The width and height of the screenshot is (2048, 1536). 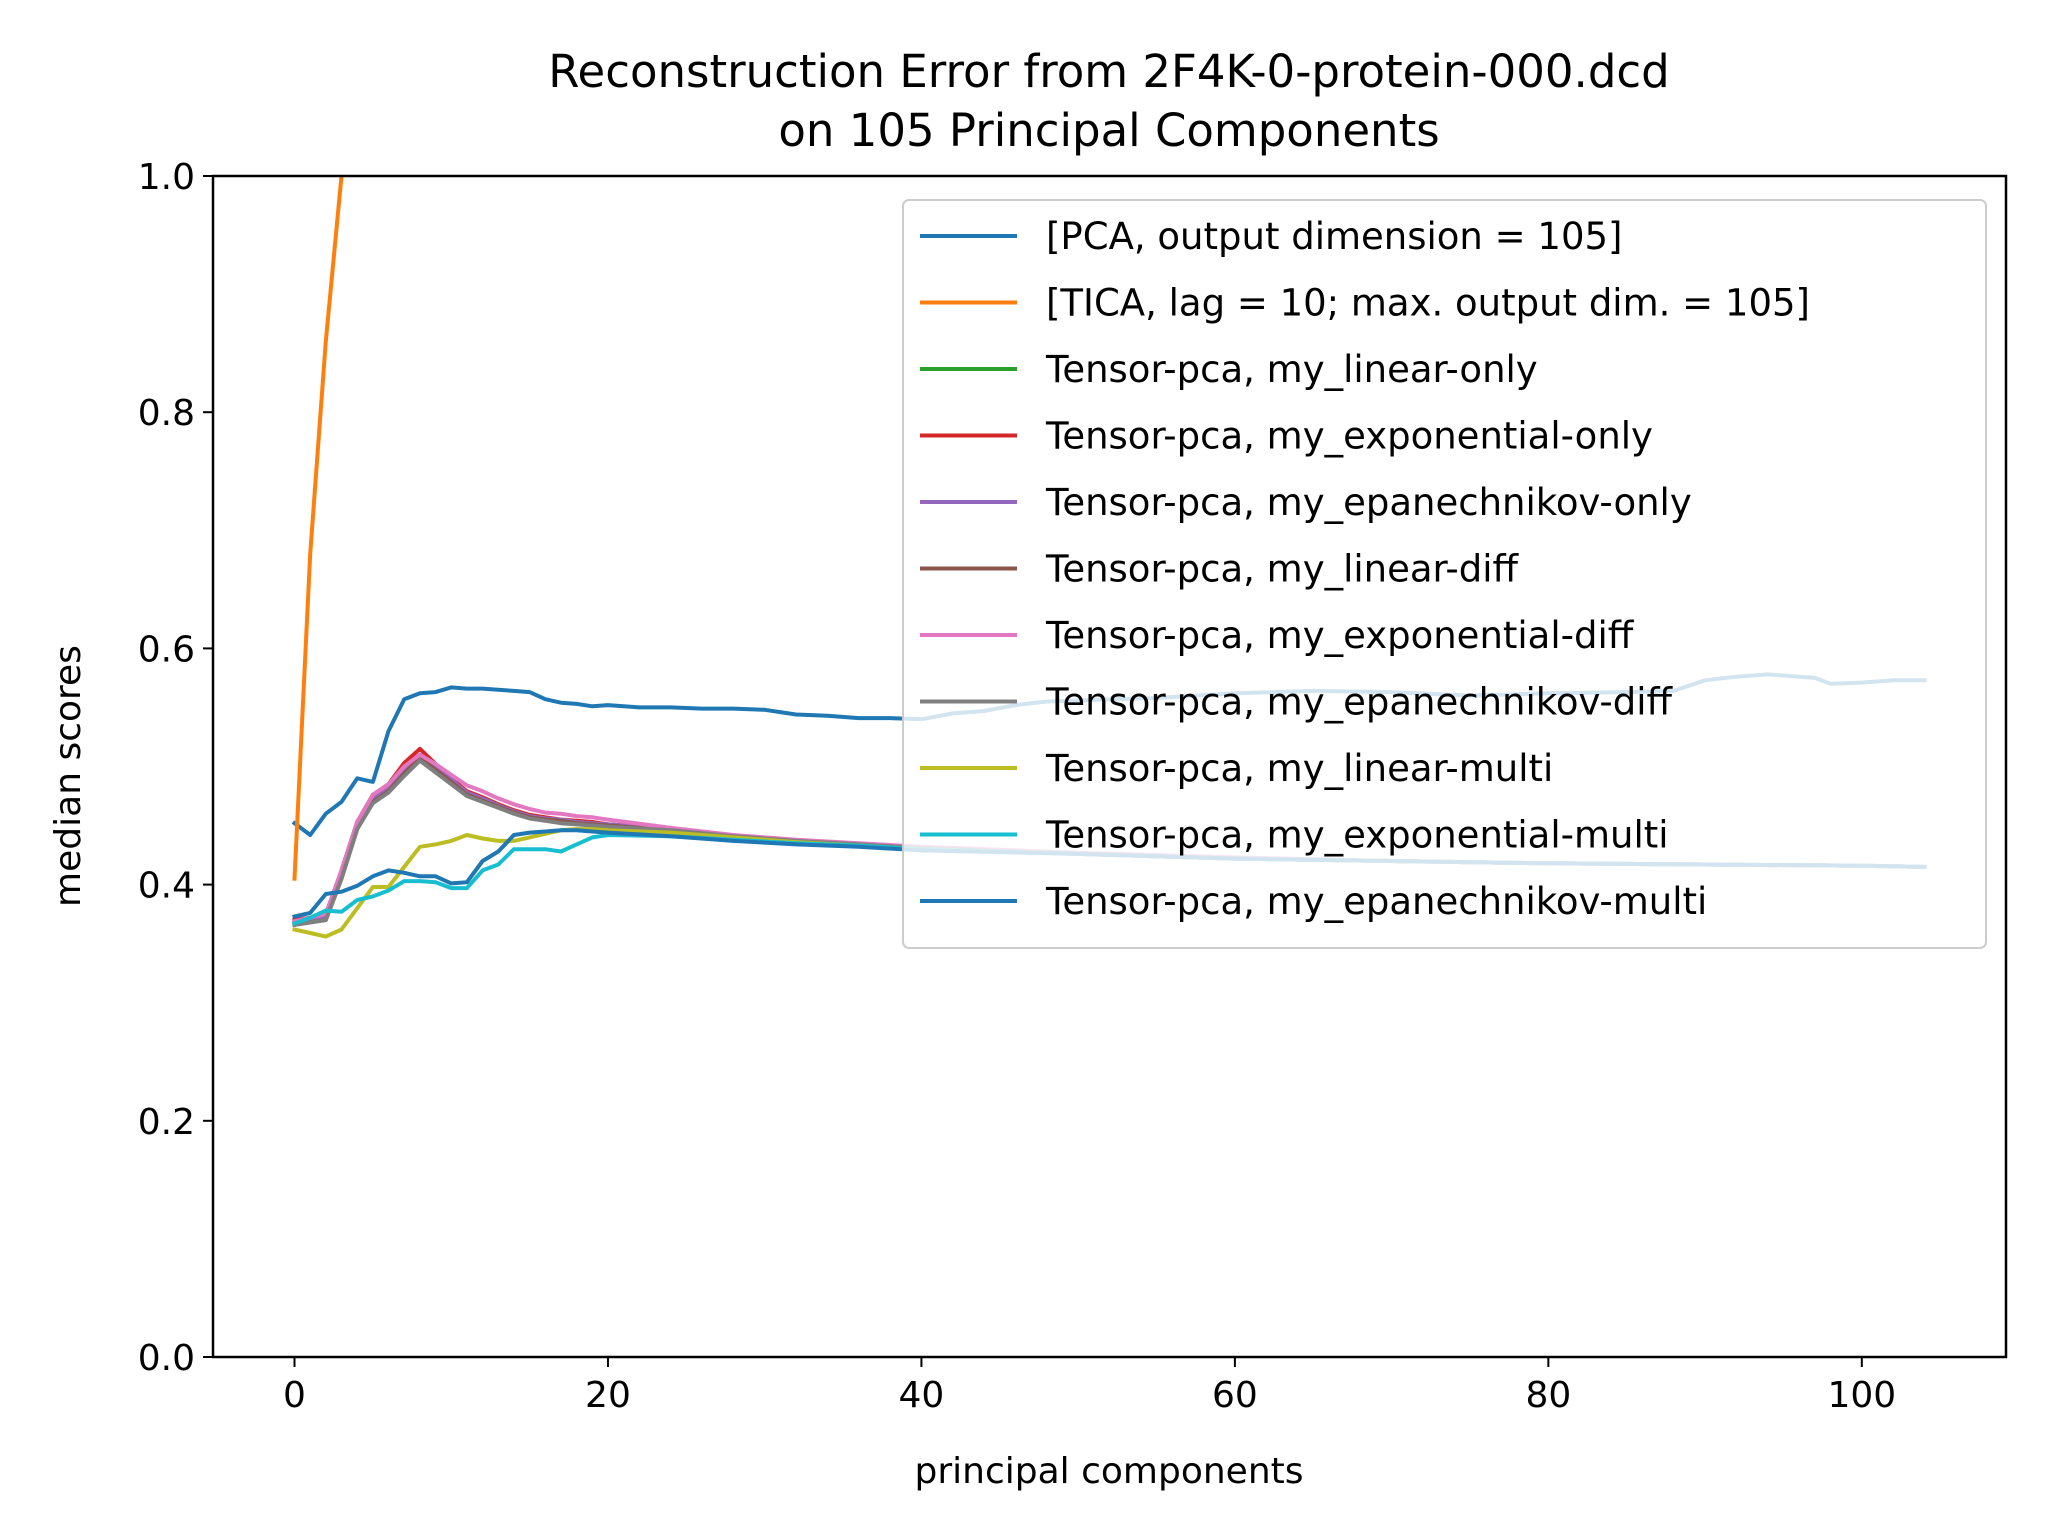 I want to click on x-tick-label: 80, so click(x=1548, y=1395).